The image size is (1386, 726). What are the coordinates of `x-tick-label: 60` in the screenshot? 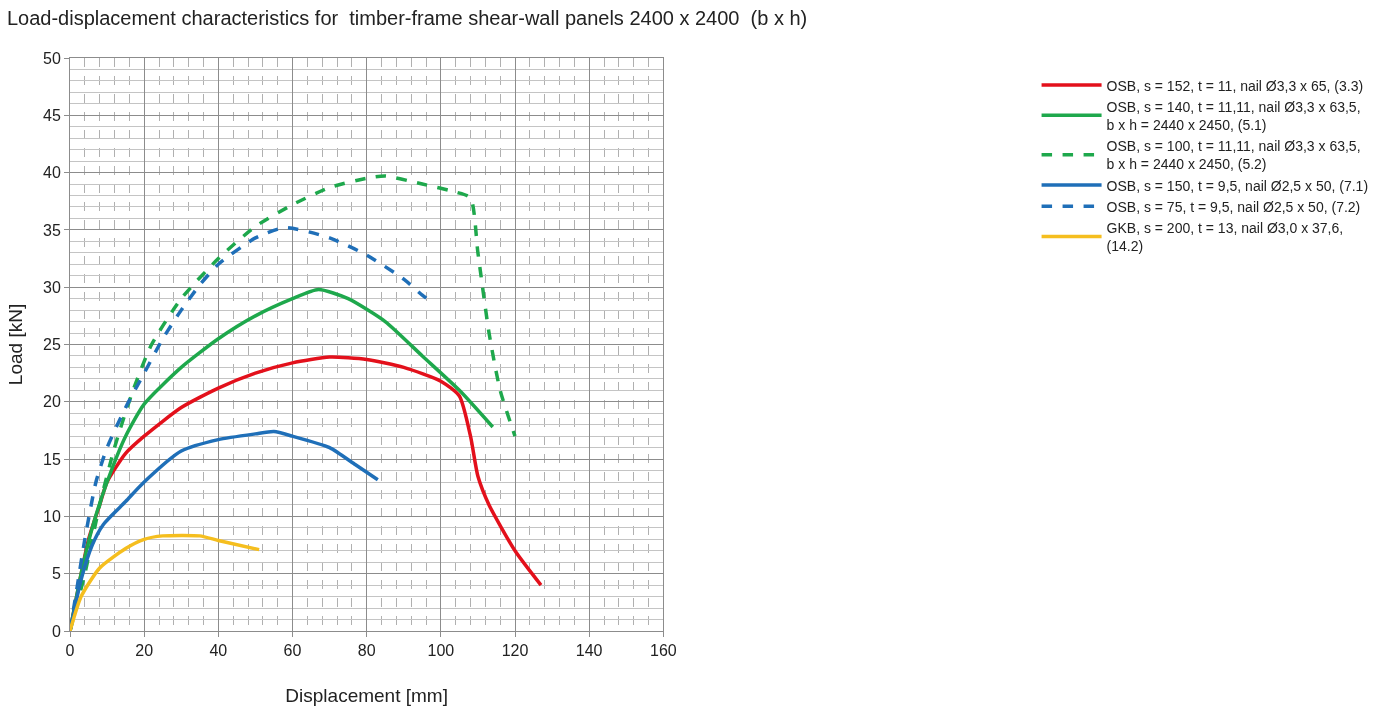 It's located at (292, 651).